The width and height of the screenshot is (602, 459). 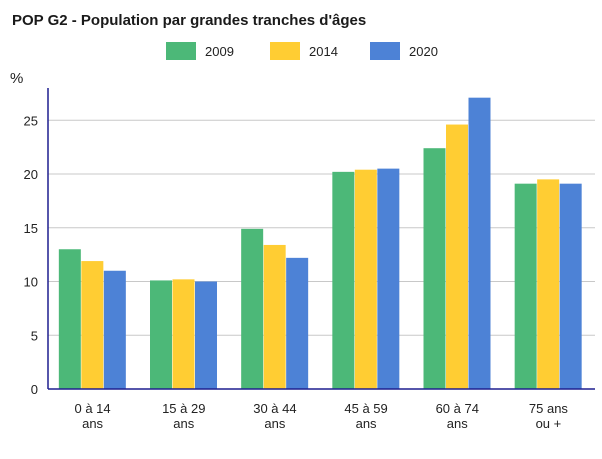 I want to click on x-tick-label: 45 à 59 ans, so click(x=365, y=416).